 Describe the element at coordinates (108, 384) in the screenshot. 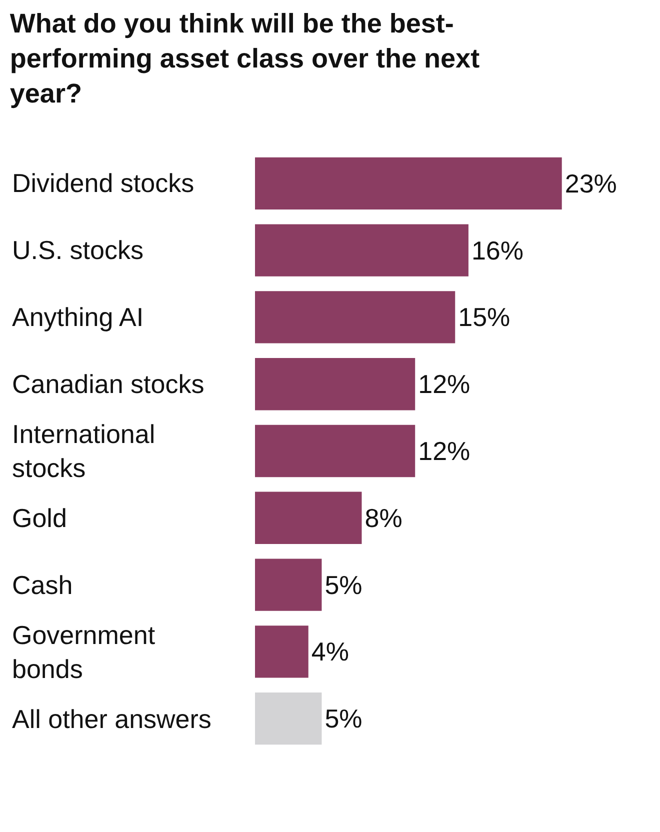

I see `y-tick-label: Canadian stocks` at that location.